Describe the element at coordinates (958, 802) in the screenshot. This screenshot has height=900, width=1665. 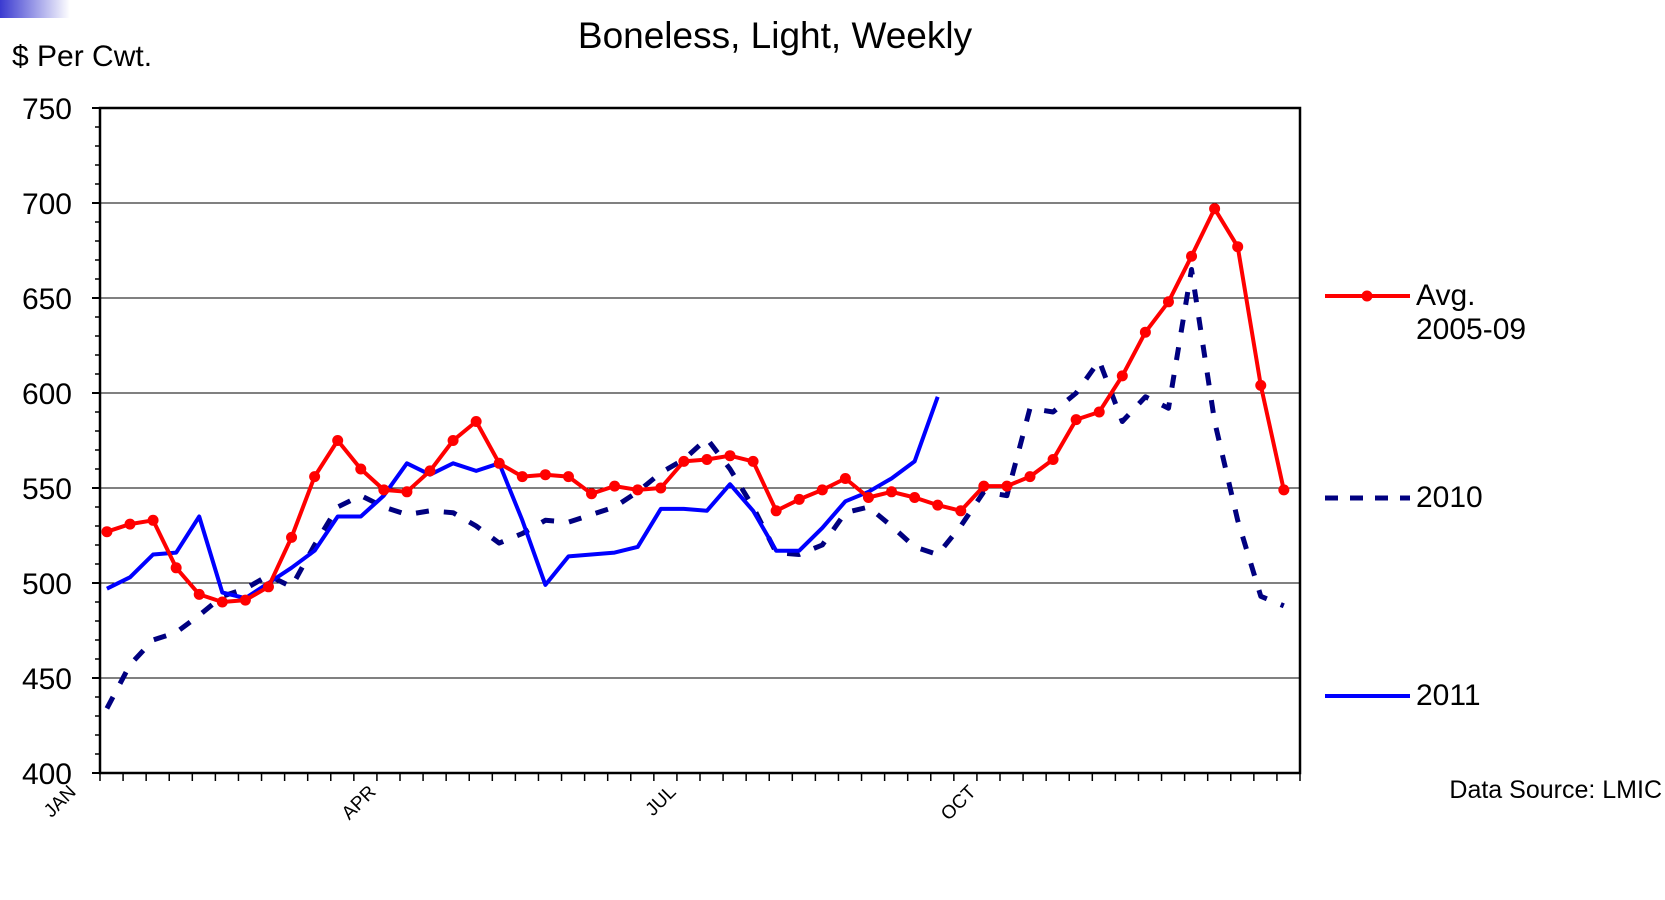
I see `x-tick-label: OCT` at that location.